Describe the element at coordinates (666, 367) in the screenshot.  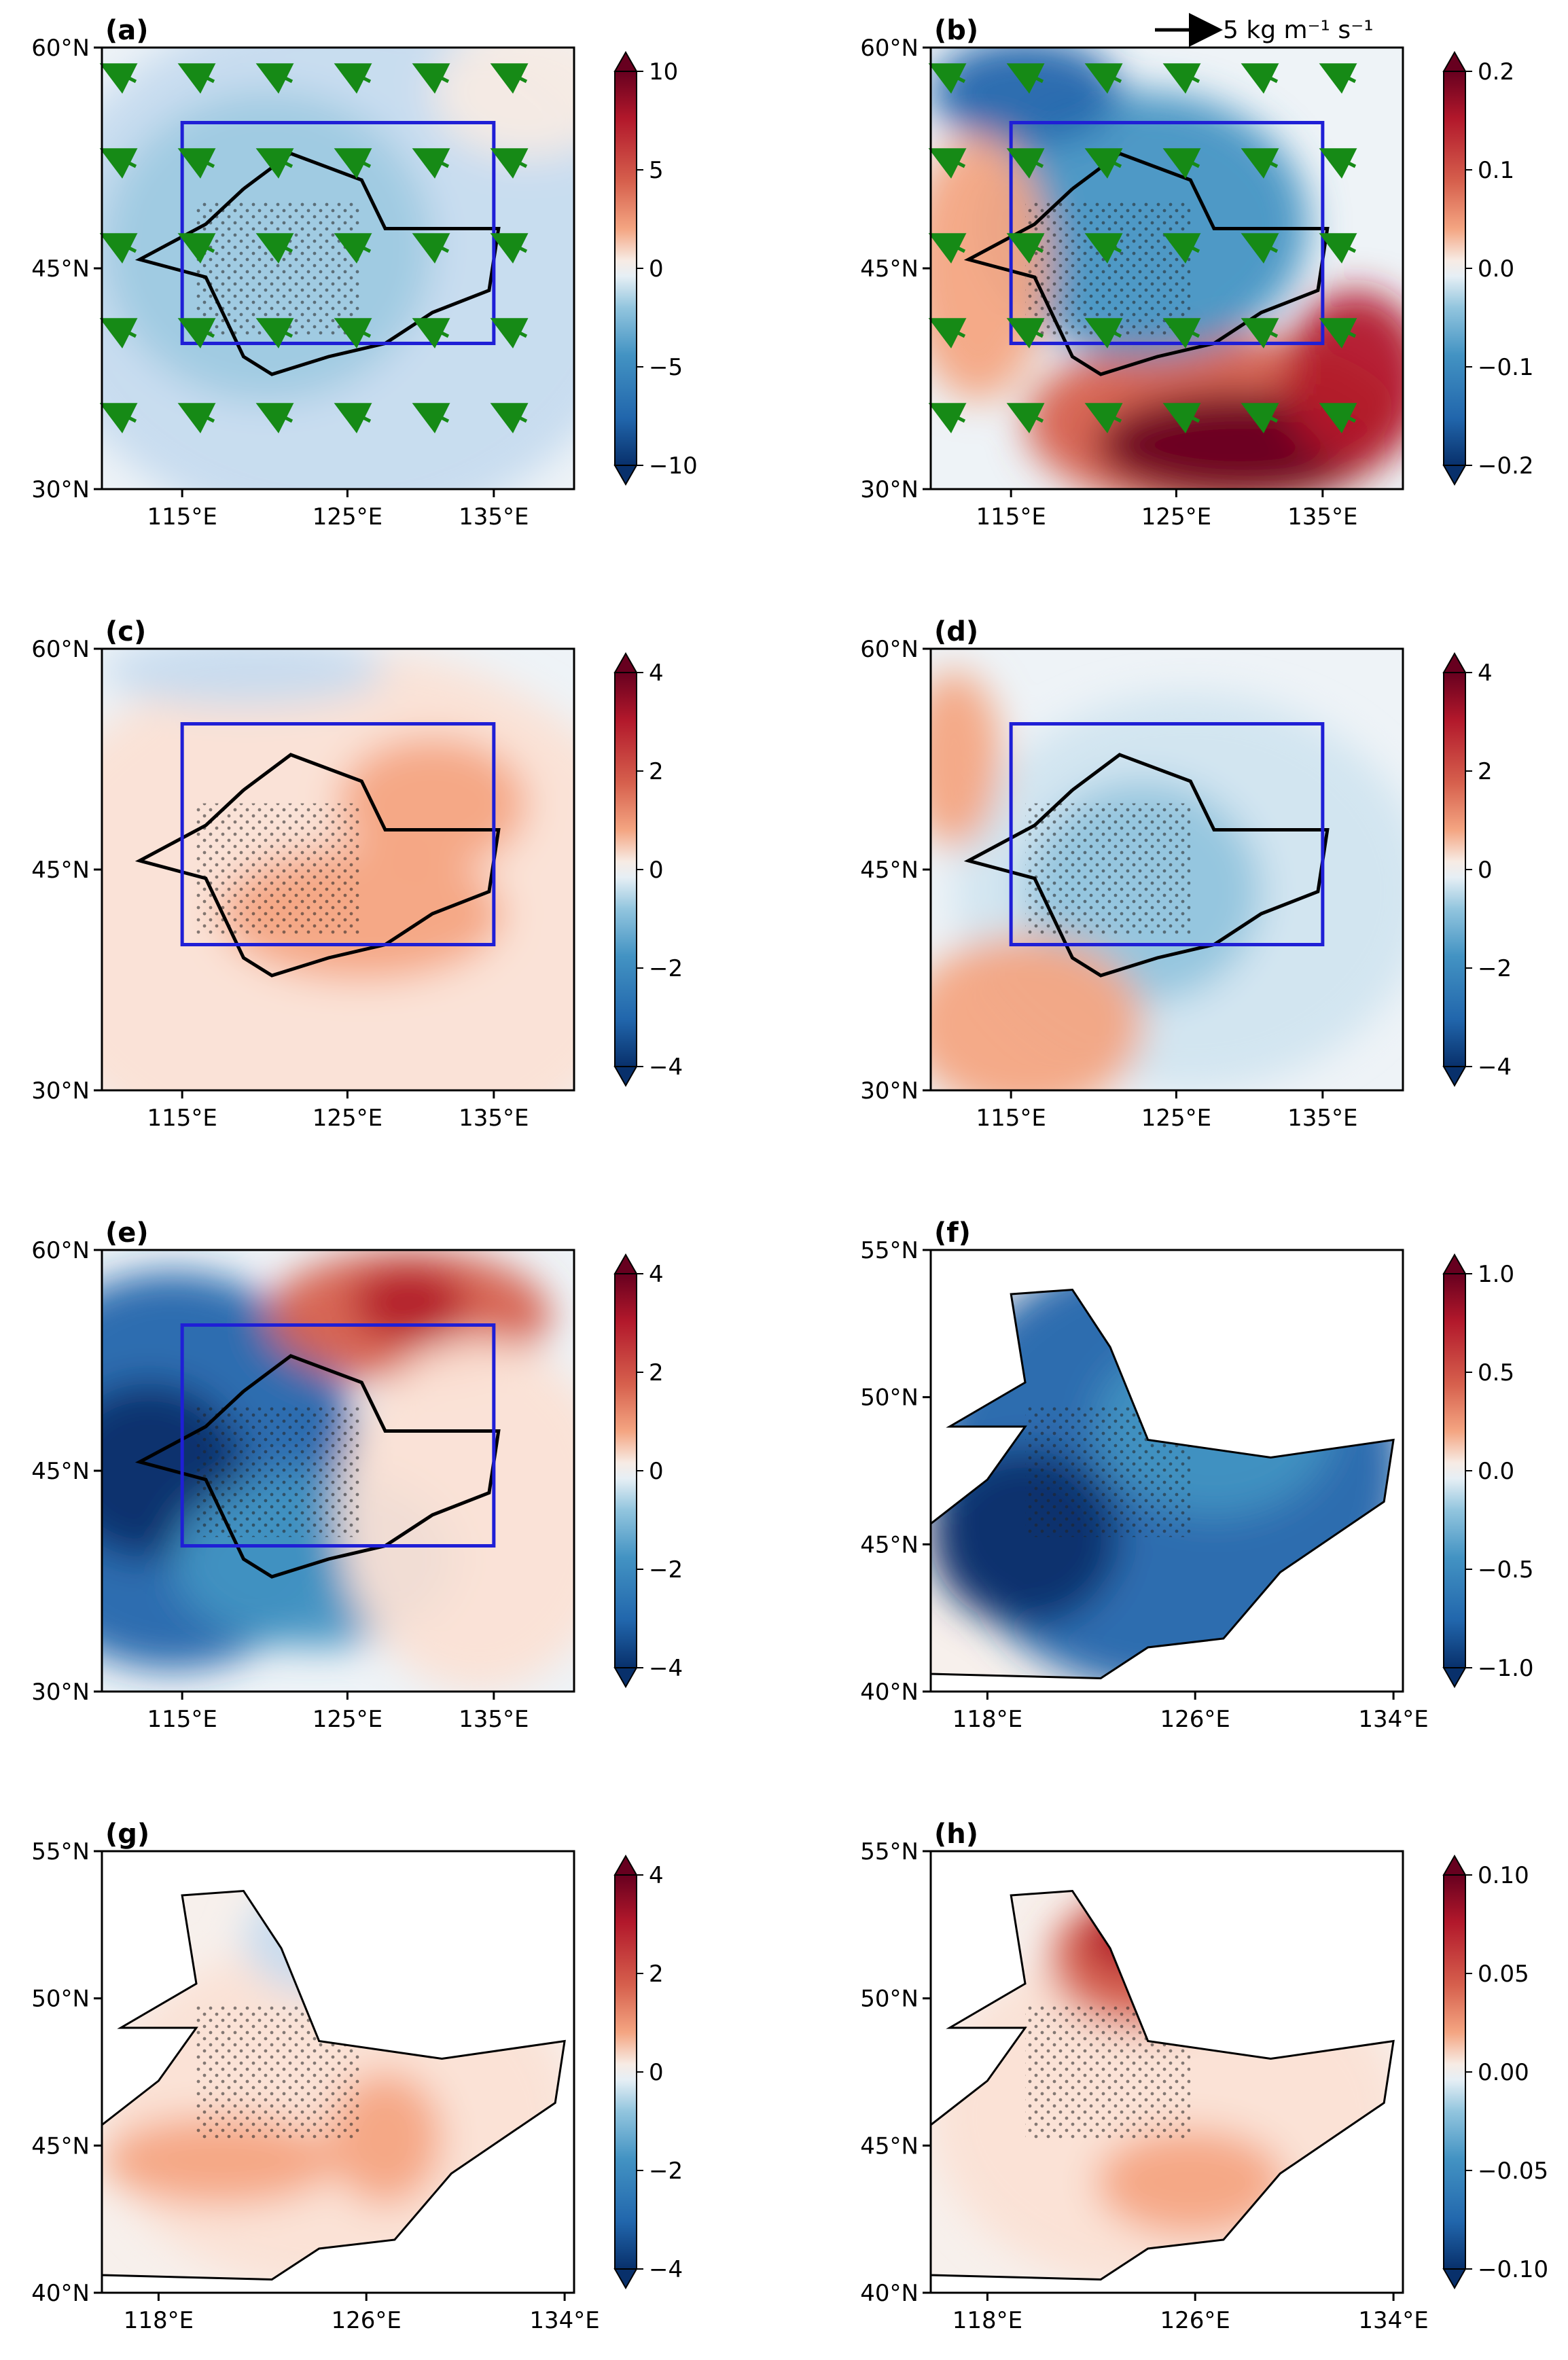
I see `colorbar-tick-label: −5` at that location.